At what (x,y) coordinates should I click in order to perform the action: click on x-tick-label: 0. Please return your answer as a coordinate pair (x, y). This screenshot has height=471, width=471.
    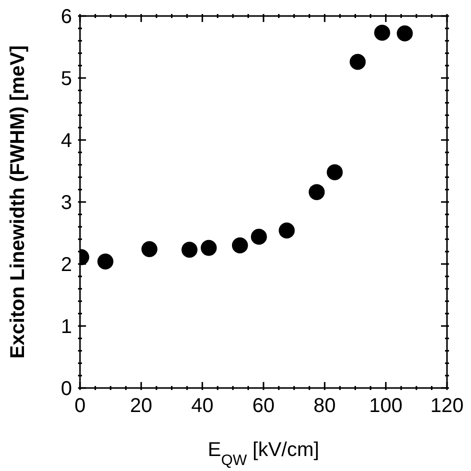
    Looking at the image, I should click on (80, 406).